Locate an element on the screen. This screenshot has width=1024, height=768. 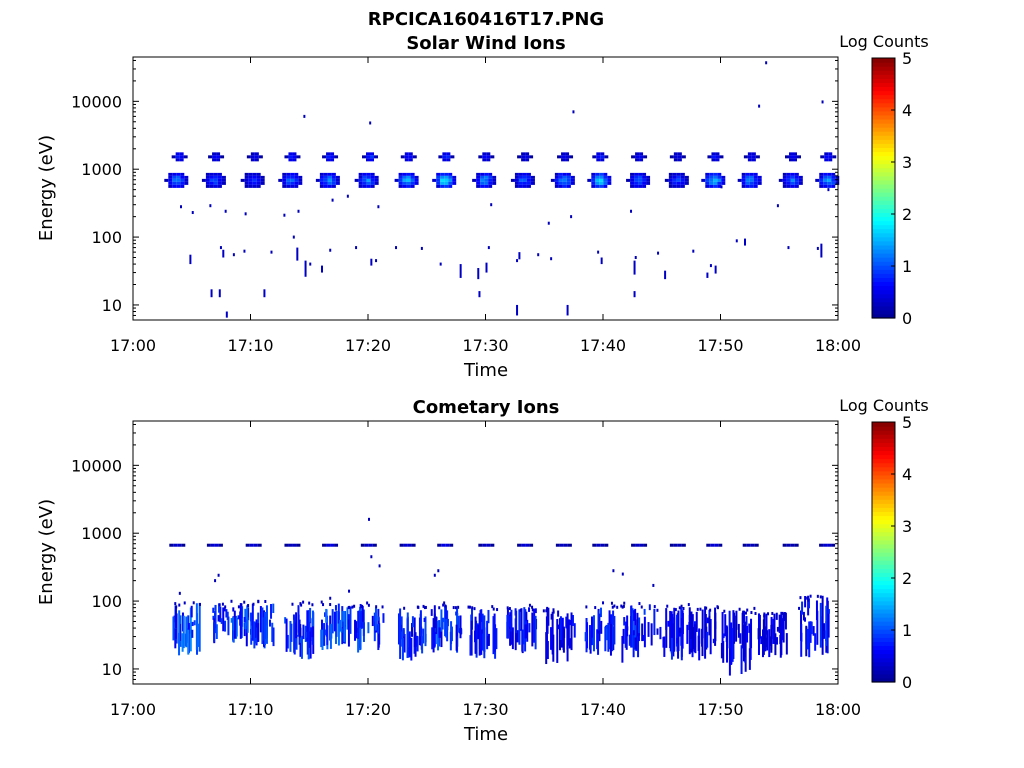
alpha-beam is located at coordinates (216, 157).